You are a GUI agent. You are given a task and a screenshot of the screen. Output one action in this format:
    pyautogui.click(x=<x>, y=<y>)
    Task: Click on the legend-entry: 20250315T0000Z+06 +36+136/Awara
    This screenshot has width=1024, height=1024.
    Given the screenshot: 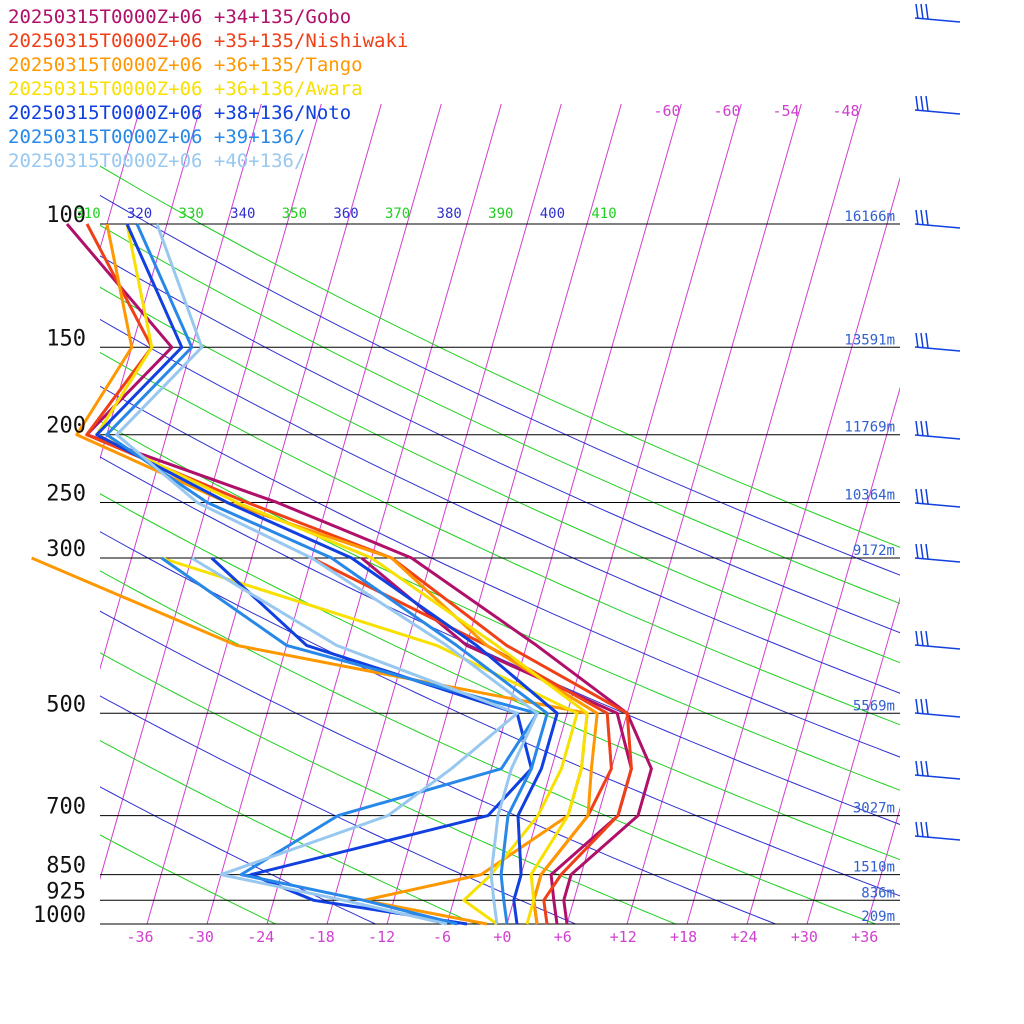 What is the action you would take?
    pyautogui.click(x=185, y=89)
    